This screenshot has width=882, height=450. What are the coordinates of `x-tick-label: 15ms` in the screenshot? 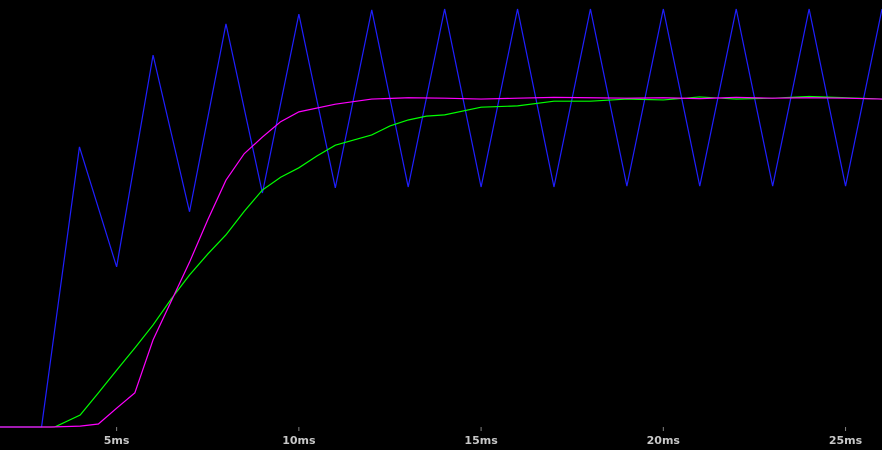 It's located at (481, 440).